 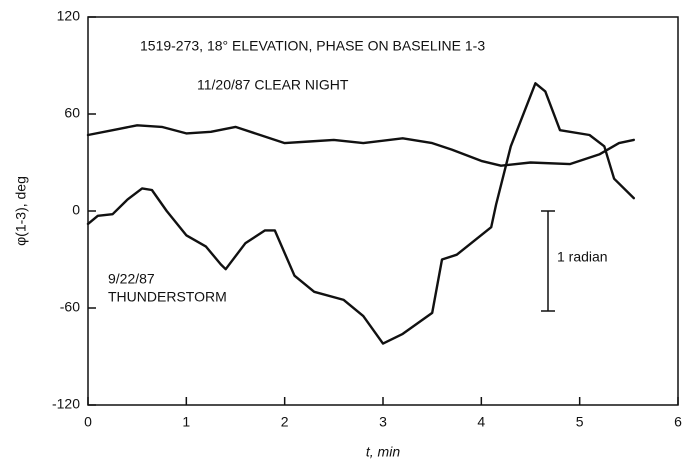 I want to click on y-tick-label: 120, so click(x=69, y=16).